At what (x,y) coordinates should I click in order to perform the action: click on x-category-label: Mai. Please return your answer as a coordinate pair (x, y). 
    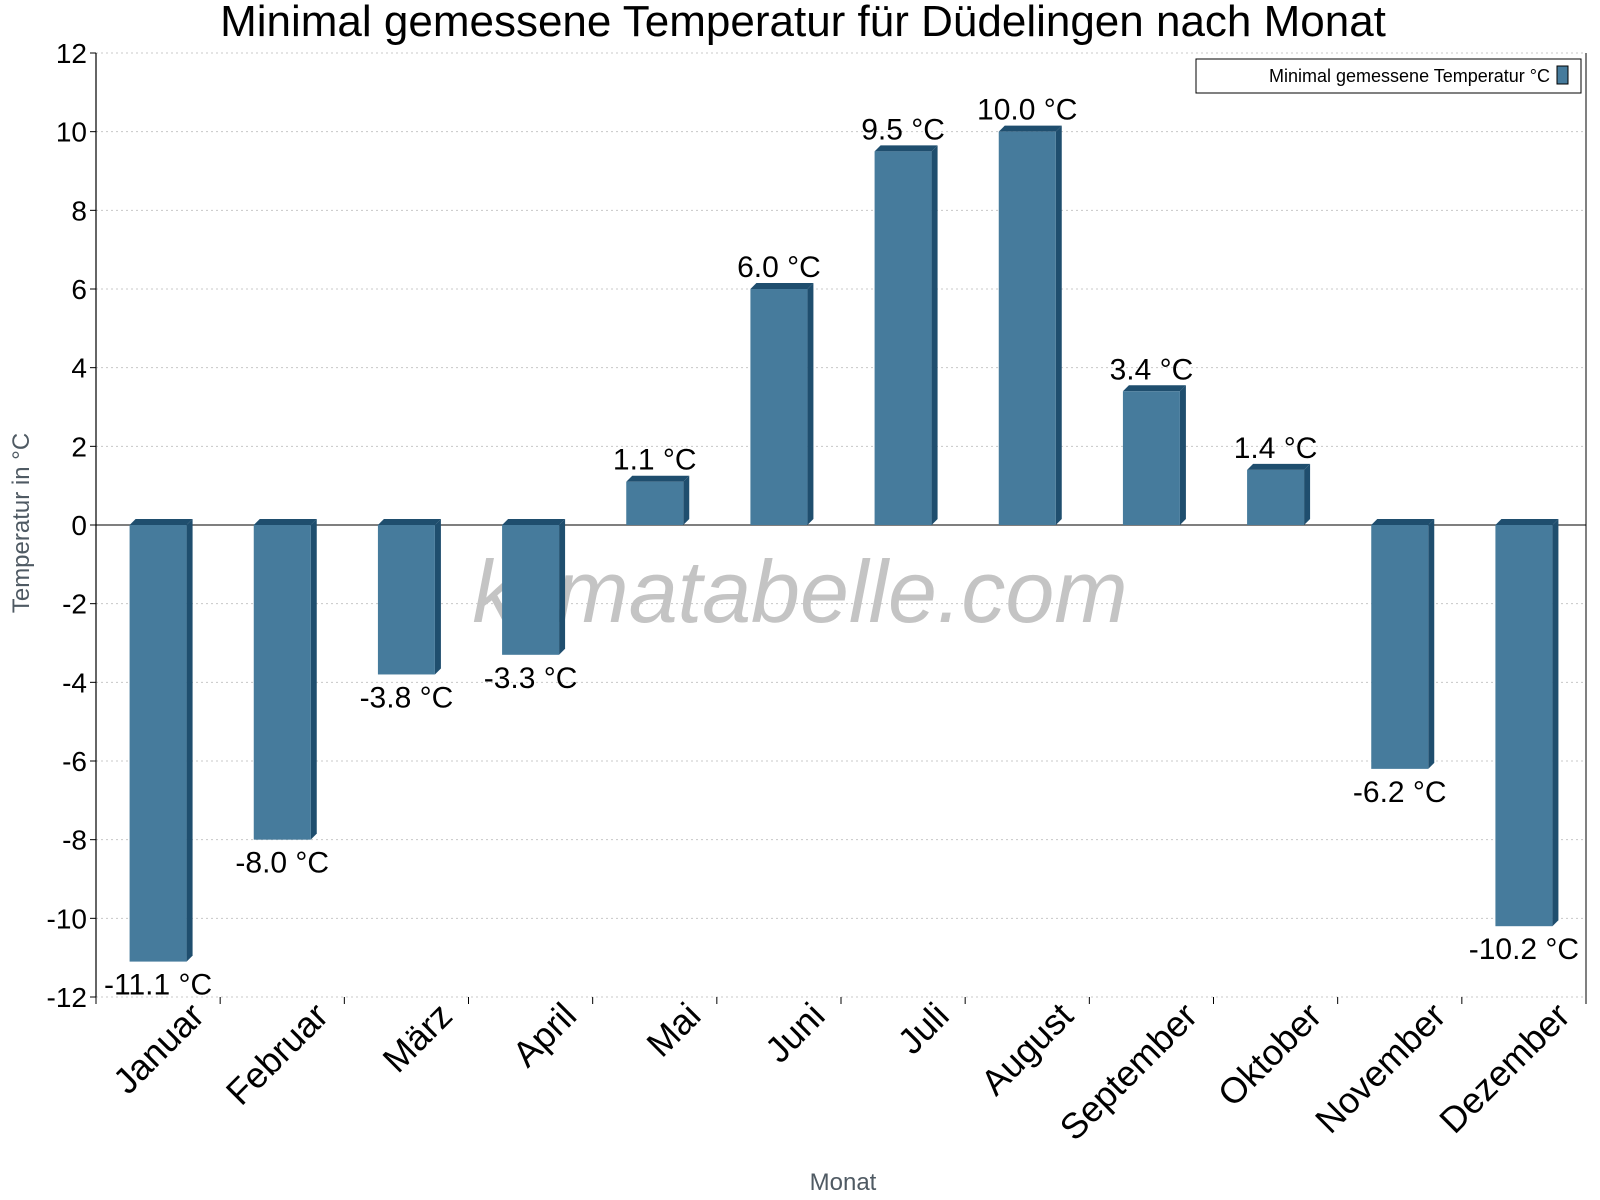
    Looking at the image, I should click on (673, 1030).